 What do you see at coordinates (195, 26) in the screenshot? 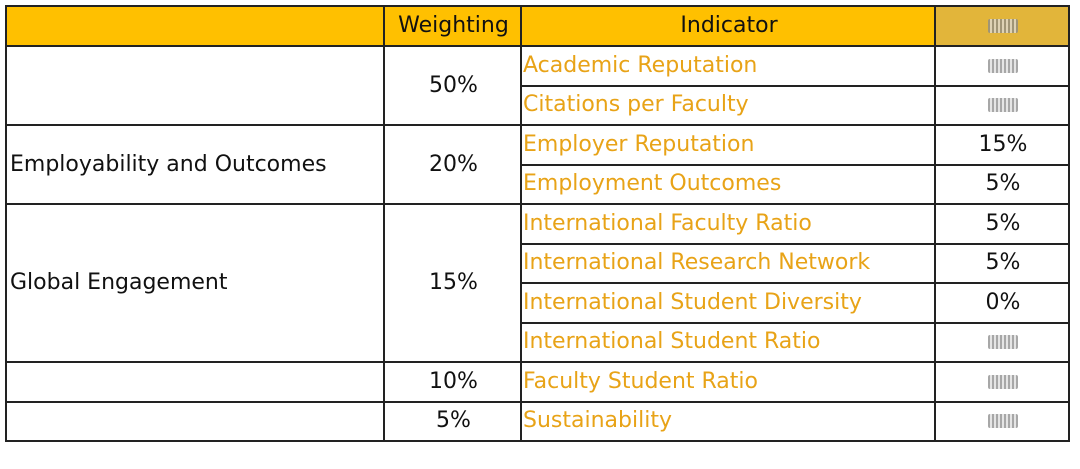
I see `header-lens` at bounding box center [195, 26].